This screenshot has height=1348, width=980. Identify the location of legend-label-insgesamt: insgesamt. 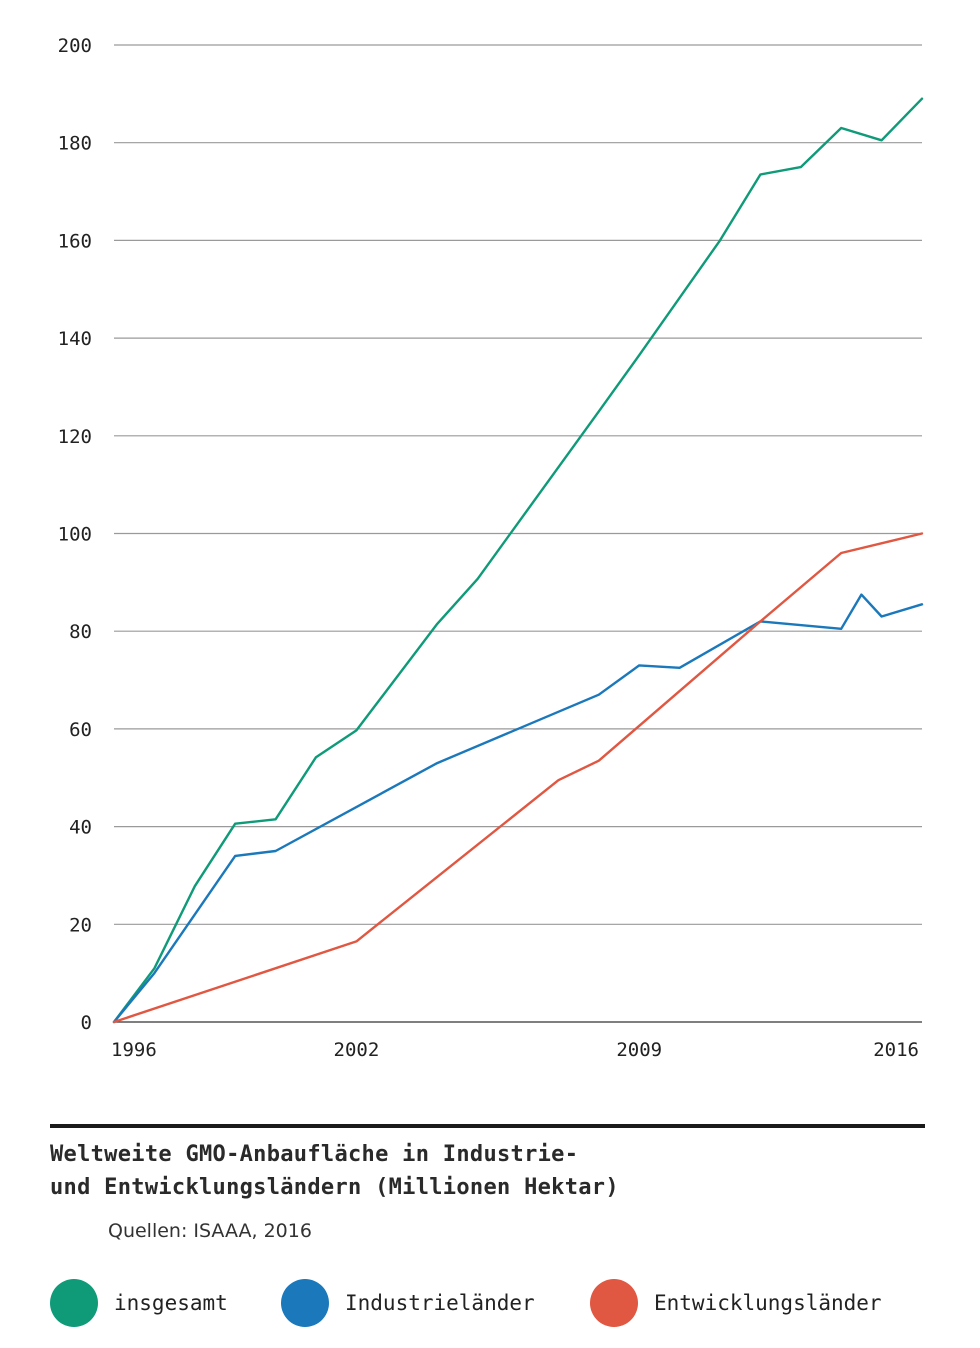
(171, 1303).